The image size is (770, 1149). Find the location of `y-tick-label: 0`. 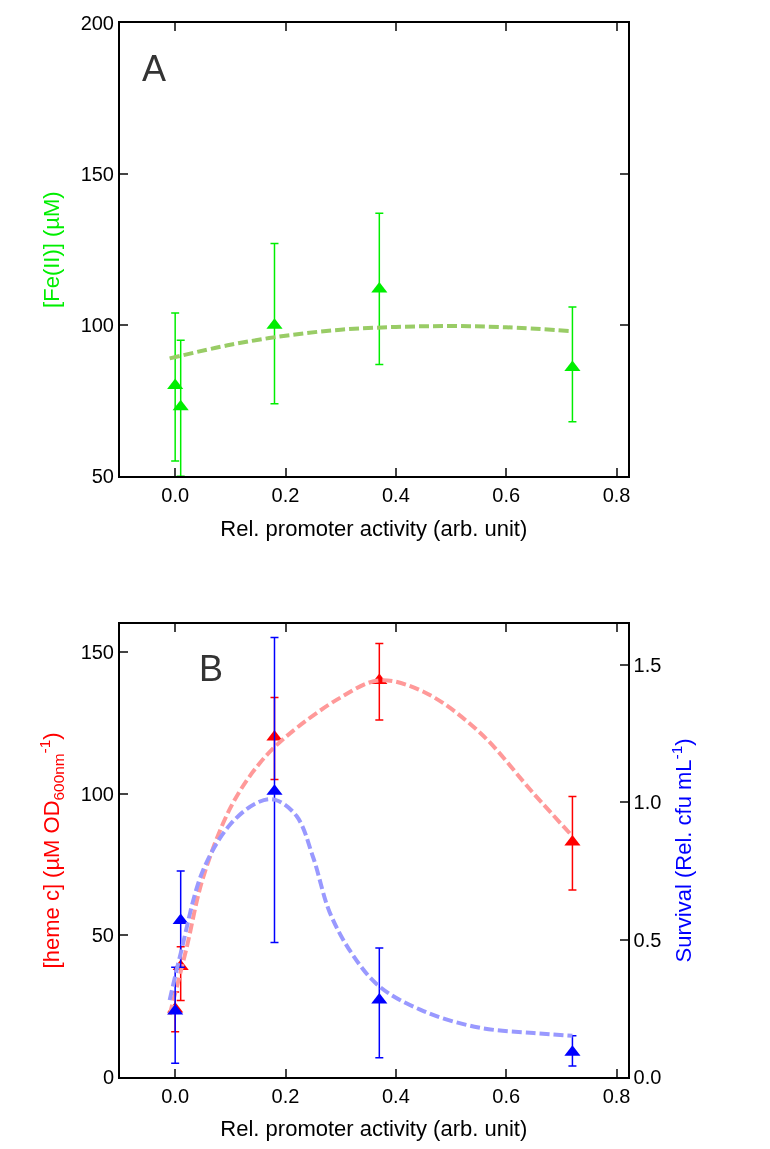

y-tick-label: 0 is located at coordinates (108, 1077).